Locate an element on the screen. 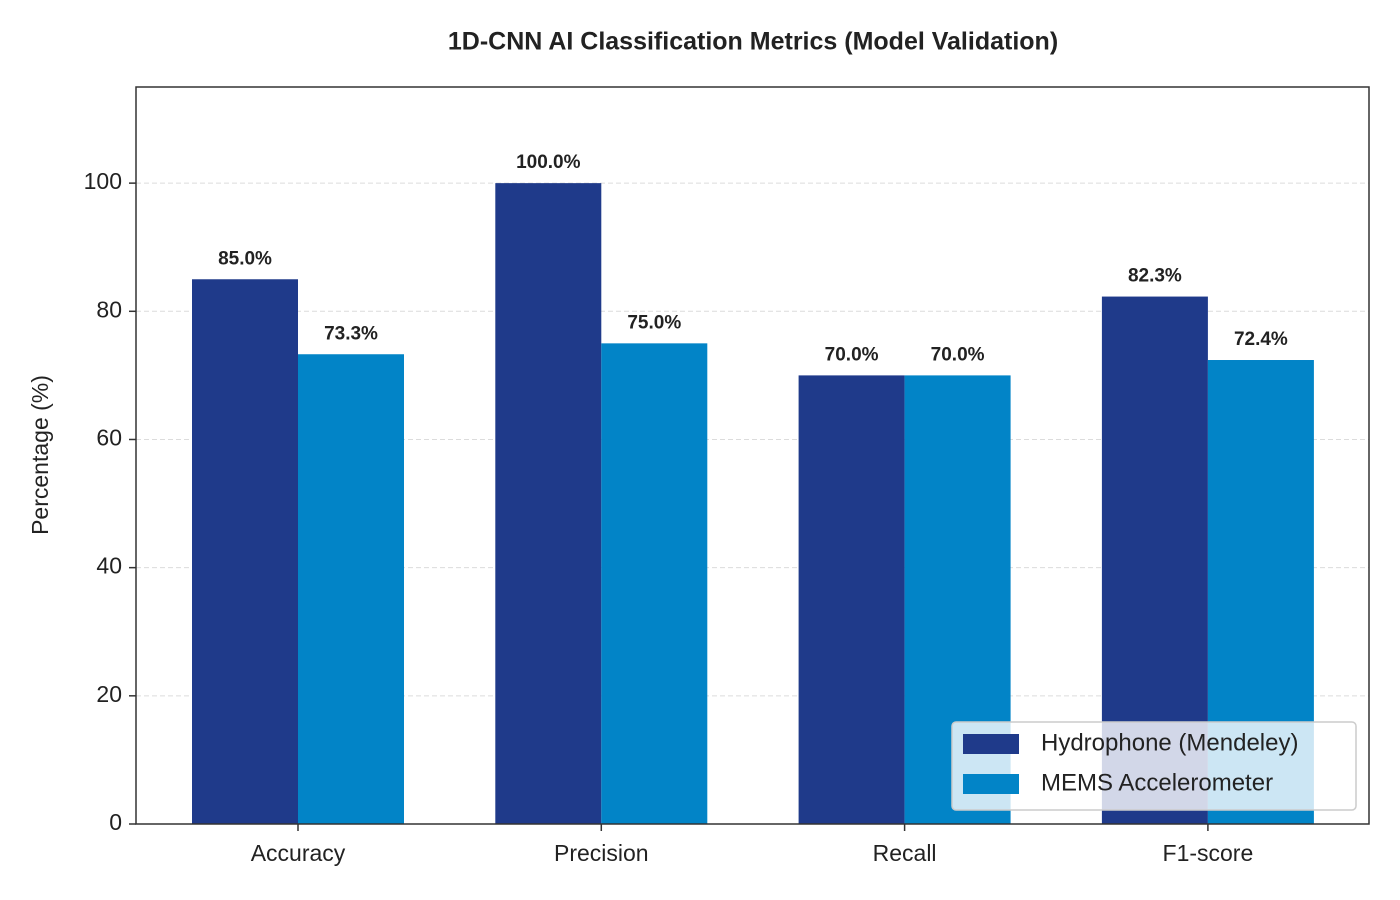 The image size is (1400, 900). y-tick-label: 20 is located at coordinates (109, 694).